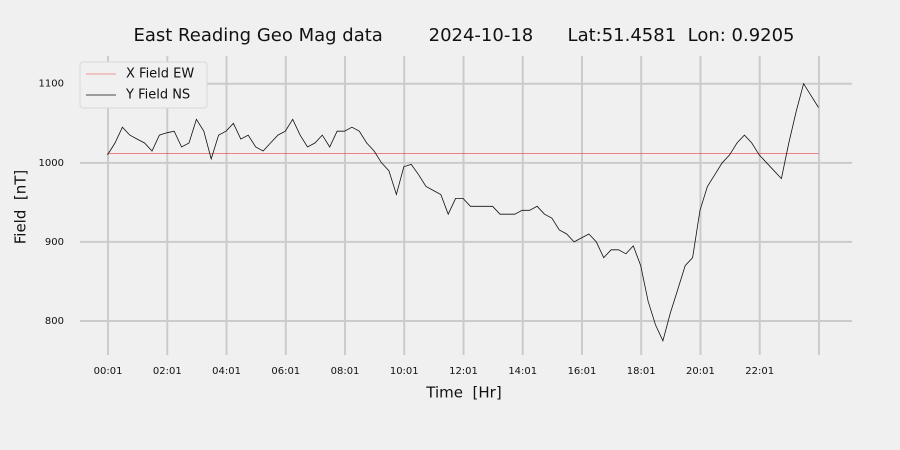 The height and width of the screenshot is (450, 900). What do you see at coordinates (160, 74) in the screenshot?
I see `legend-label: X Field EW` at bounding box center [160, 74].